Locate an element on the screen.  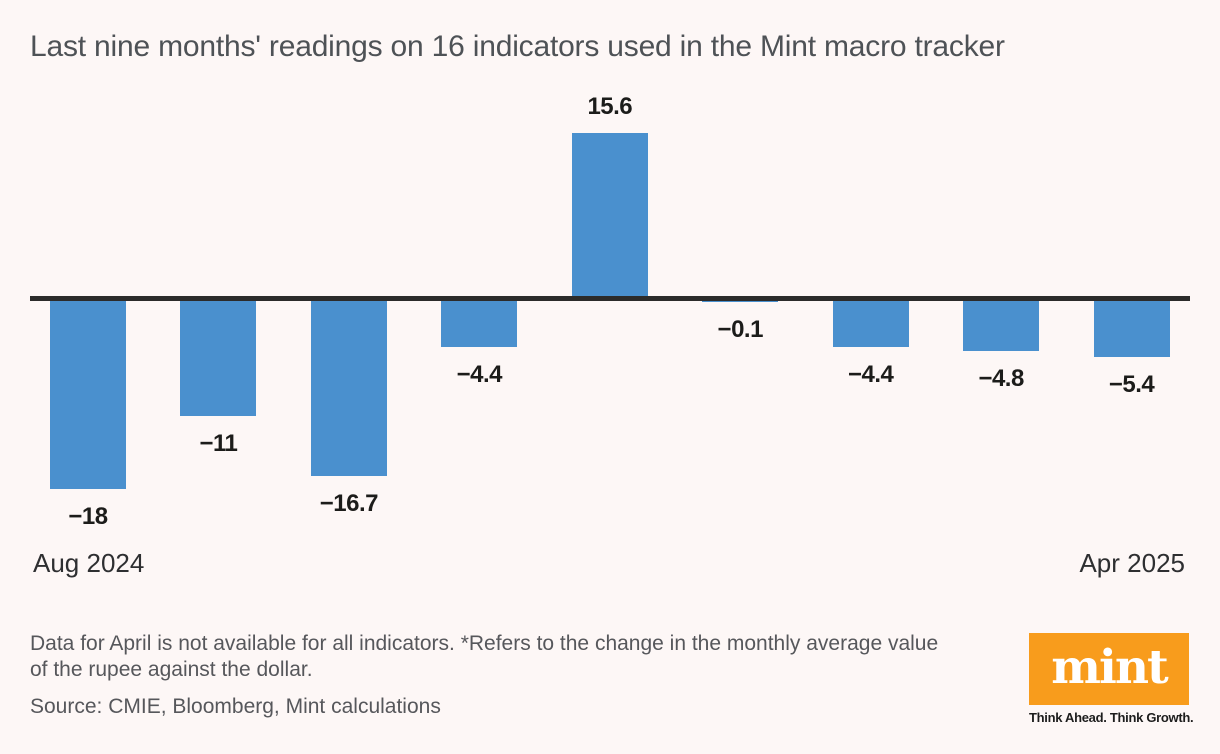
bar-value-label: −18 is located at coordinates (88, 516).